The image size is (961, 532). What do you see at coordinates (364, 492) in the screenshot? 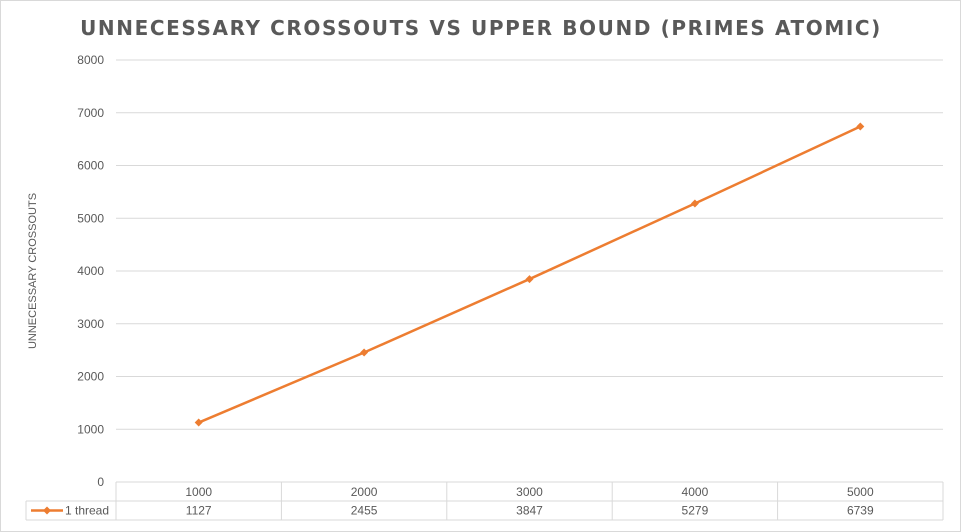
I see `x-category-label: 2000` at bounding box center [364, 492].